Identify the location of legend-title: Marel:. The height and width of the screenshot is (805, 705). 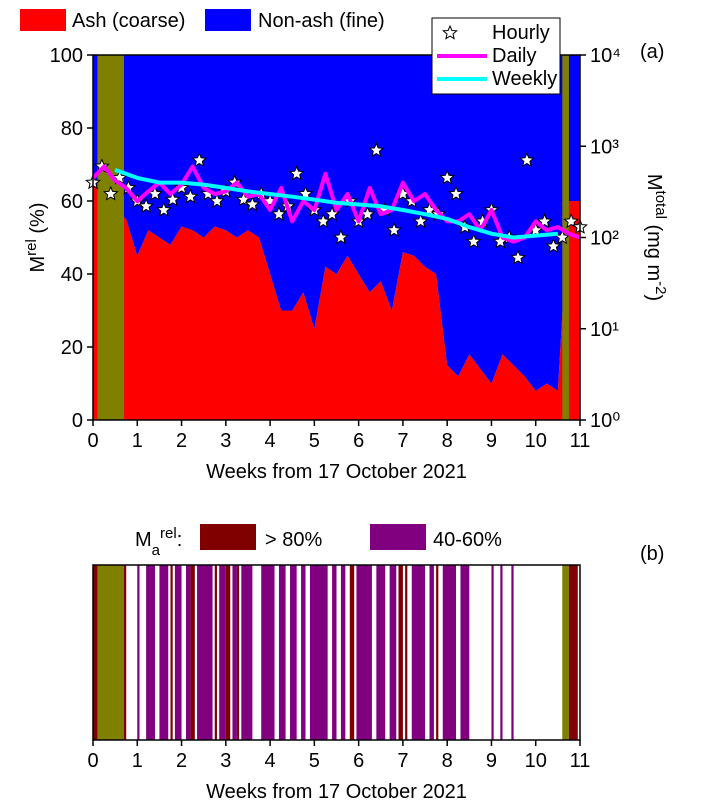
(158, 542).